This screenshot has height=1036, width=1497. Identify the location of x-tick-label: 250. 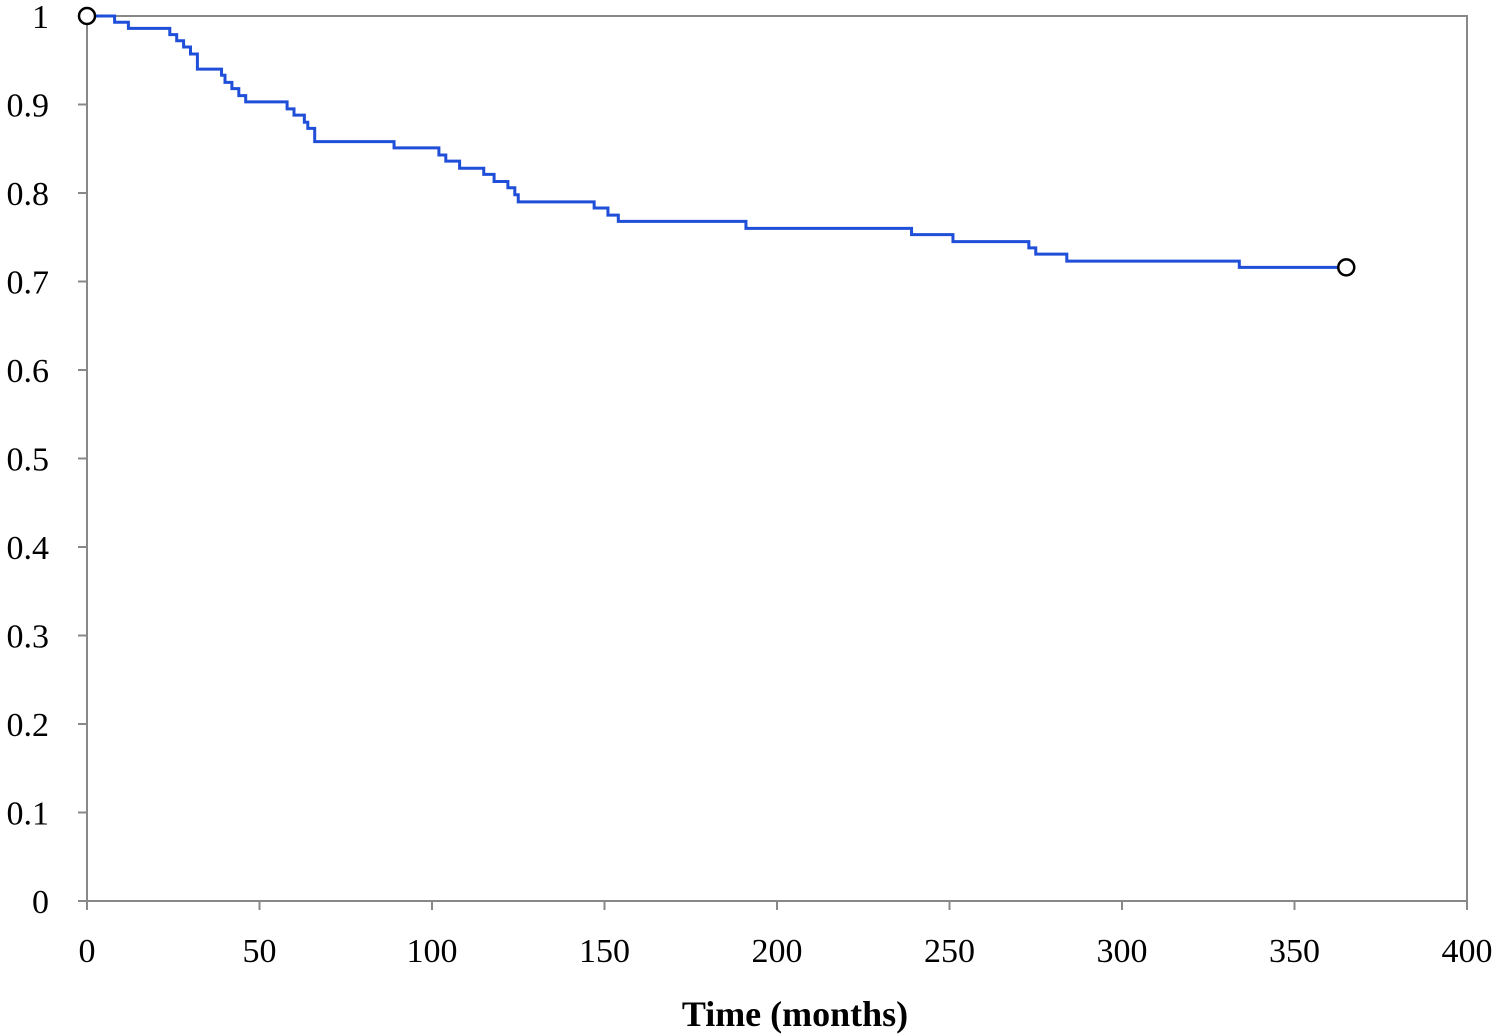
(949, 951).